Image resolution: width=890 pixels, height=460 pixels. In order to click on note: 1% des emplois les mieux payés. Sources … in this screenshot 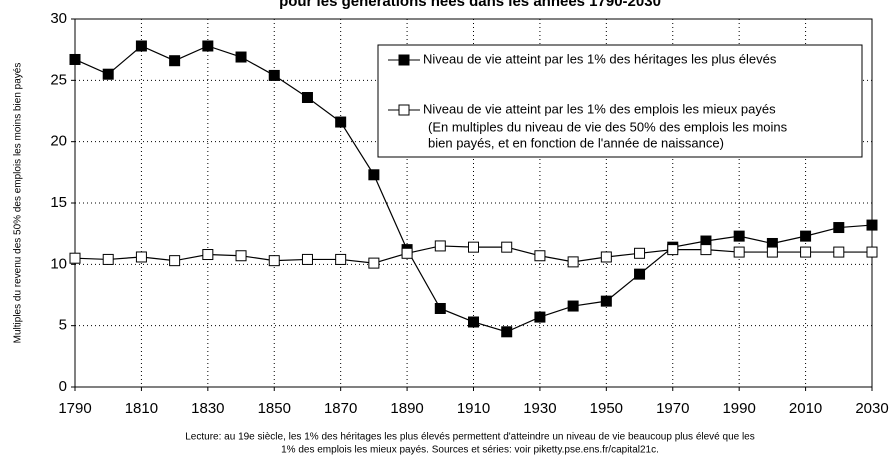, I will do `click(470, 450)`.